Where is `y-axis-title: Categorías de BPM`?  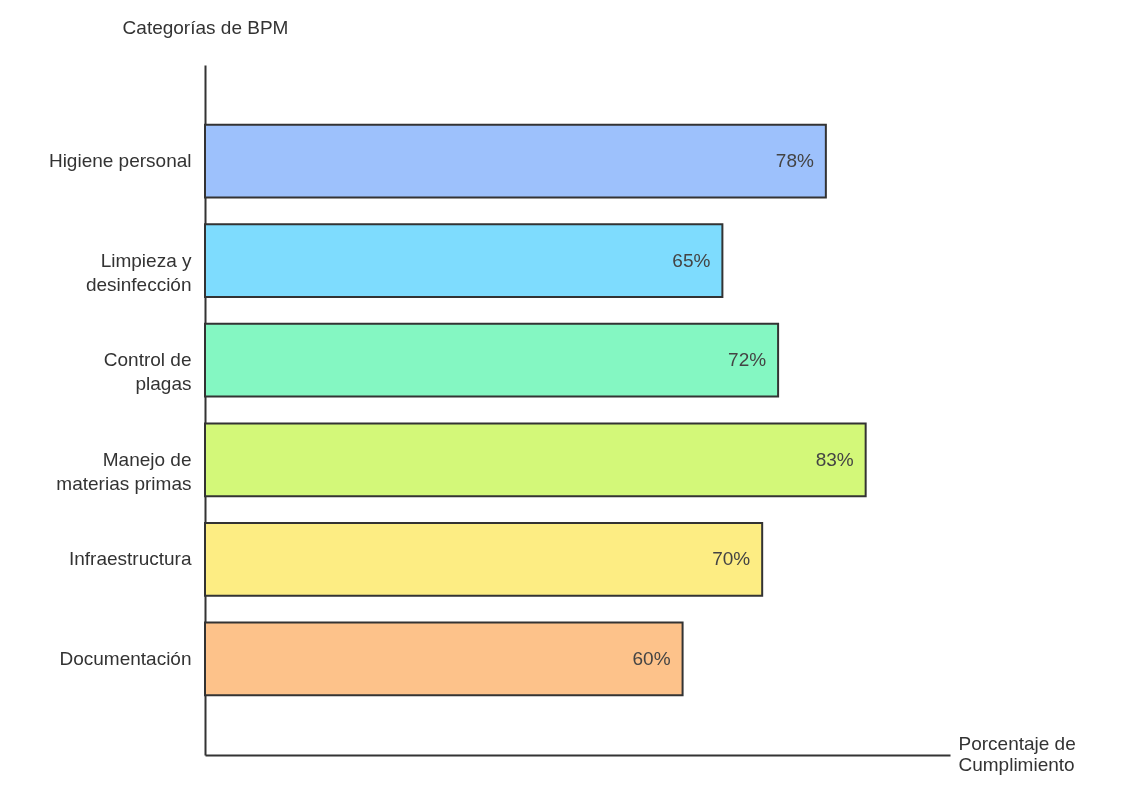
y-axis-title: Categorías de BPM is located at coordinates (205, 27).